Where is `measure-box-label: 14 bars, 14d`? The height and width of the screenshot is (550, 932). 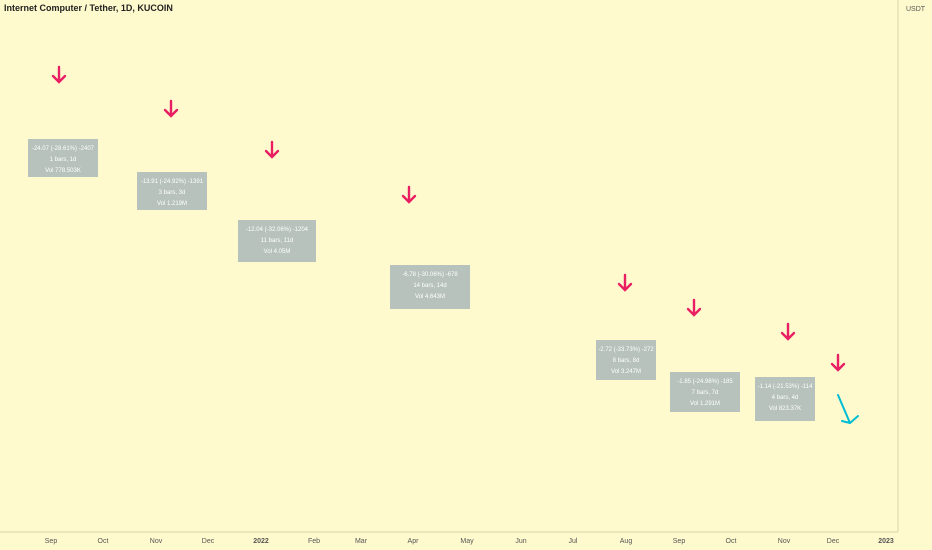 measure-box-label: 14 bars, 14d is located at coordinates (429, 286).